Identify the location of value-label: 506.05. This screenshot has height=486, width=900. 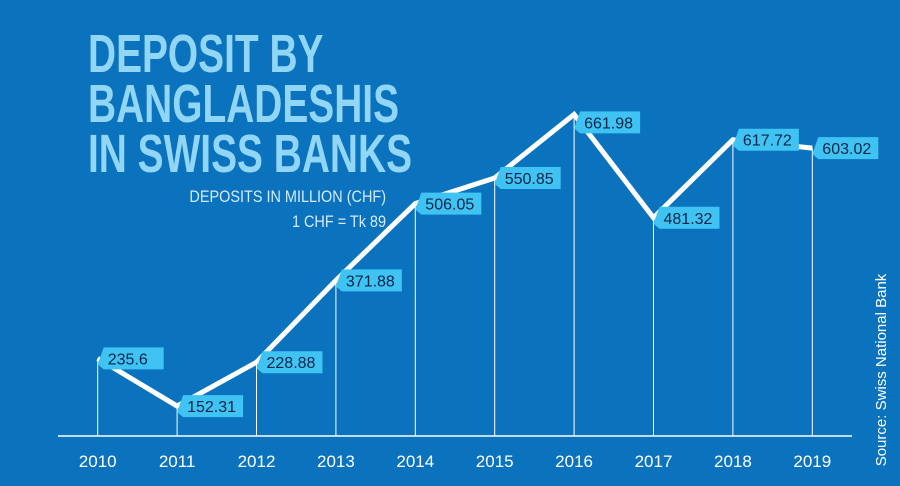
(448, 203).